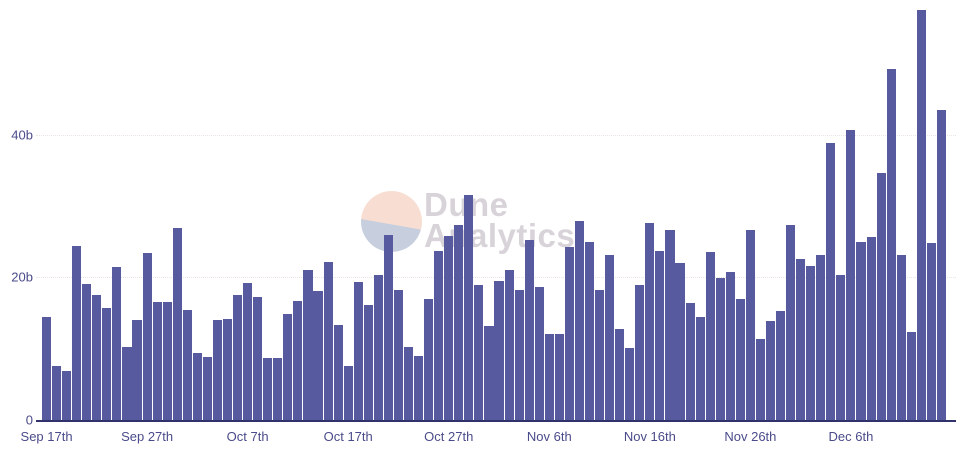 The height and width of the screenshot is (450, 956). I want to click on x-axis-line, so click(496, 421).